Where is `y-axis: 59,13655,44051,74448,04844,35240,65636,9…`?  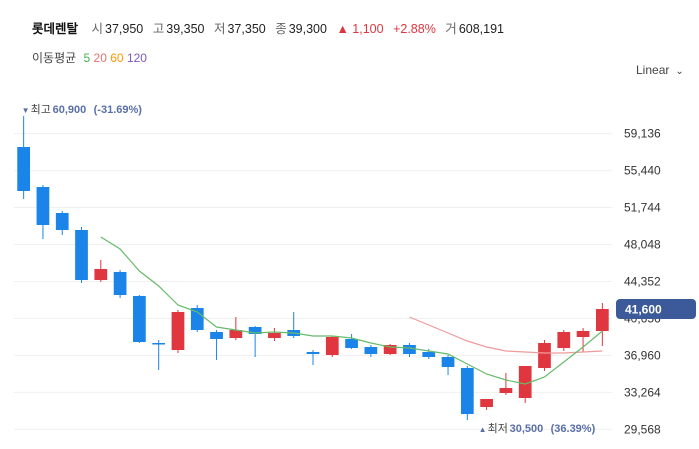 y-axis: 59,13655,44051,74448,04844,35240,65636,9… is located at coordinates (656, 281).